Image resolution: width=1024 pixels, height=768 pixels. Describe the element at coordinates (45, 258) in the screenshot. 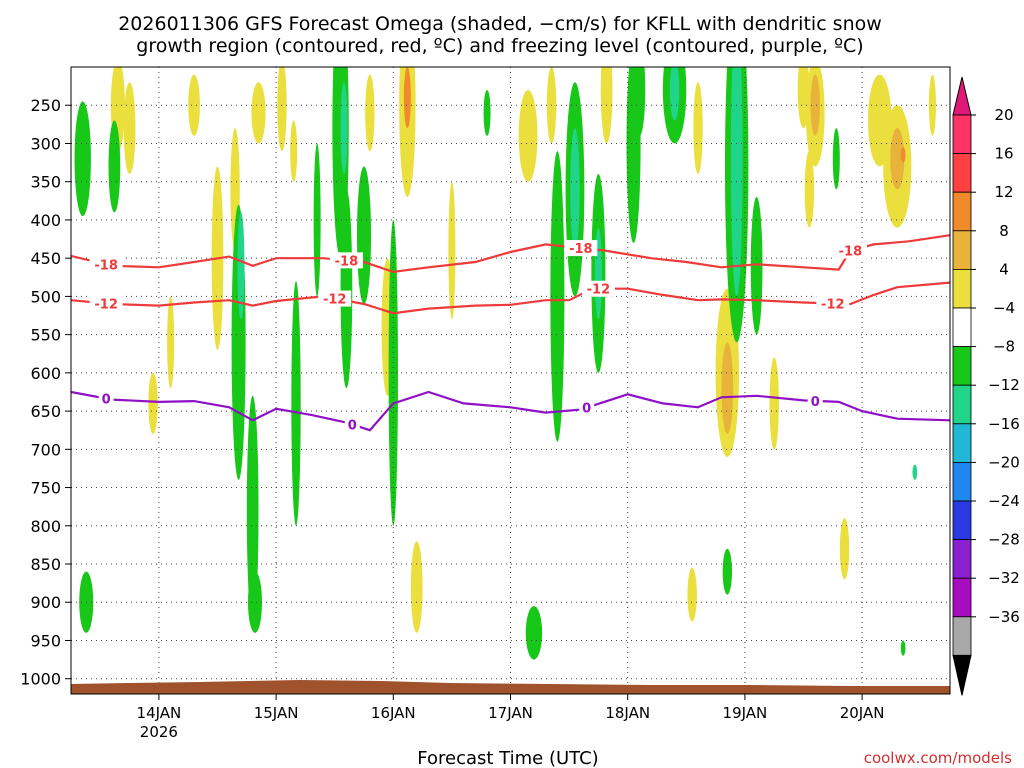

I see `y-tick-label-450: 450` at that location.